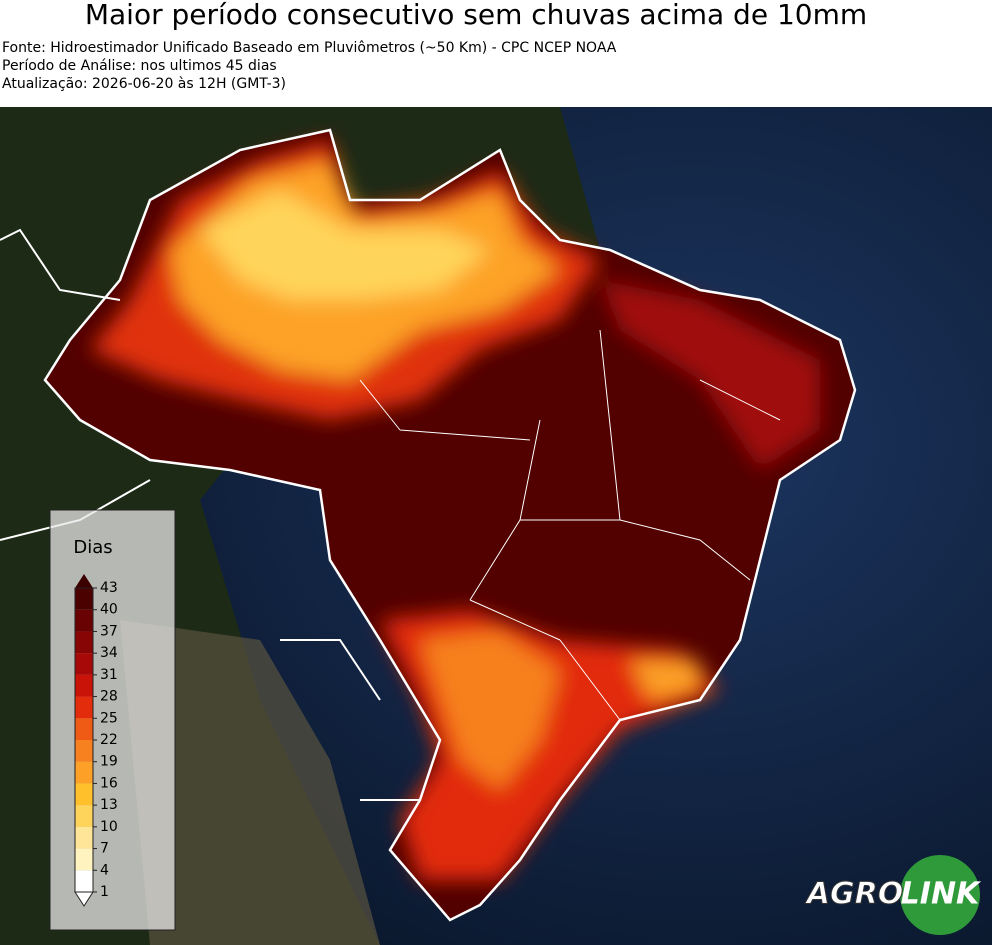 The image size is (992, 945). Describe the element at coordinates (139, 66) in the screenshot. I see `subtitle: Período de Análise: nos ultimos 45 dias` at that location.